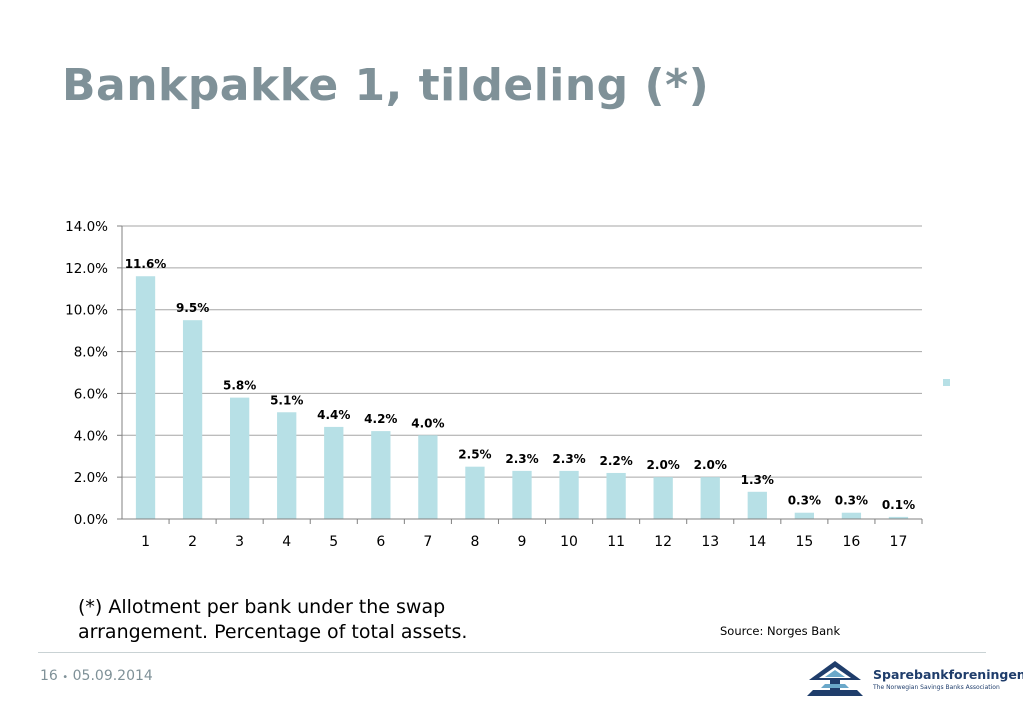 Image resolution: width=1023 pixels, height=708 pixels. What do you see at coordinates (146, 264) in the screenshot?
I see `data-label: 11.6%` at bounding box center [146, 264].